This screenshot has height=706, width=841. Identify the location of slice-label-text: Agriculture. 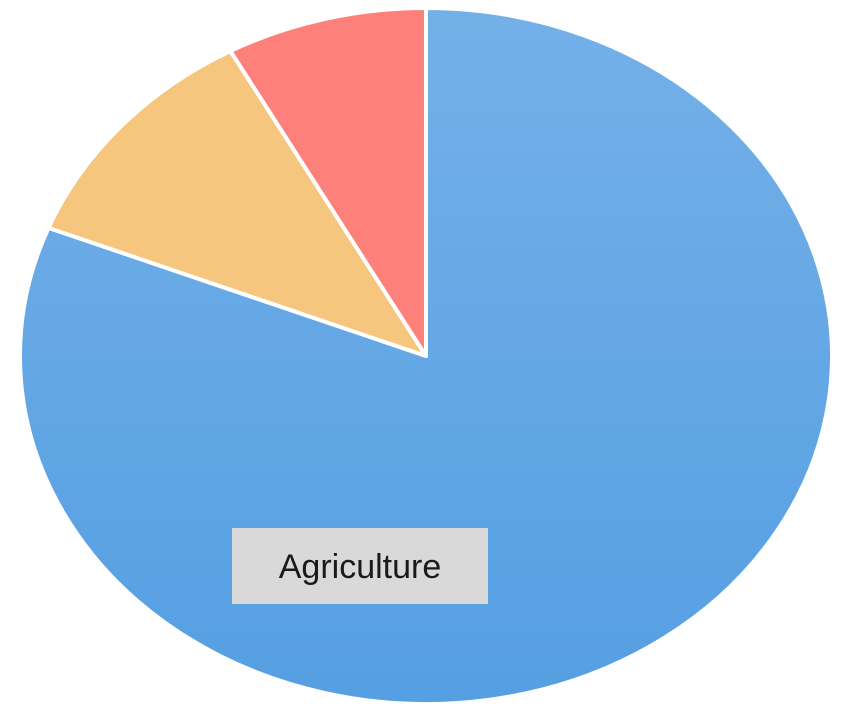
(360, 567).